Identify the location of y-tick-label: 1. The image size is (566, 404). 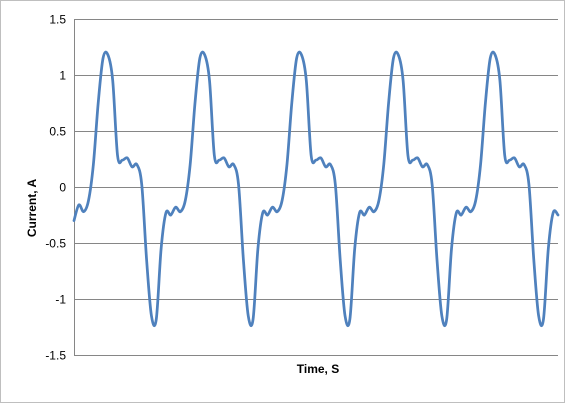
(62, 76).